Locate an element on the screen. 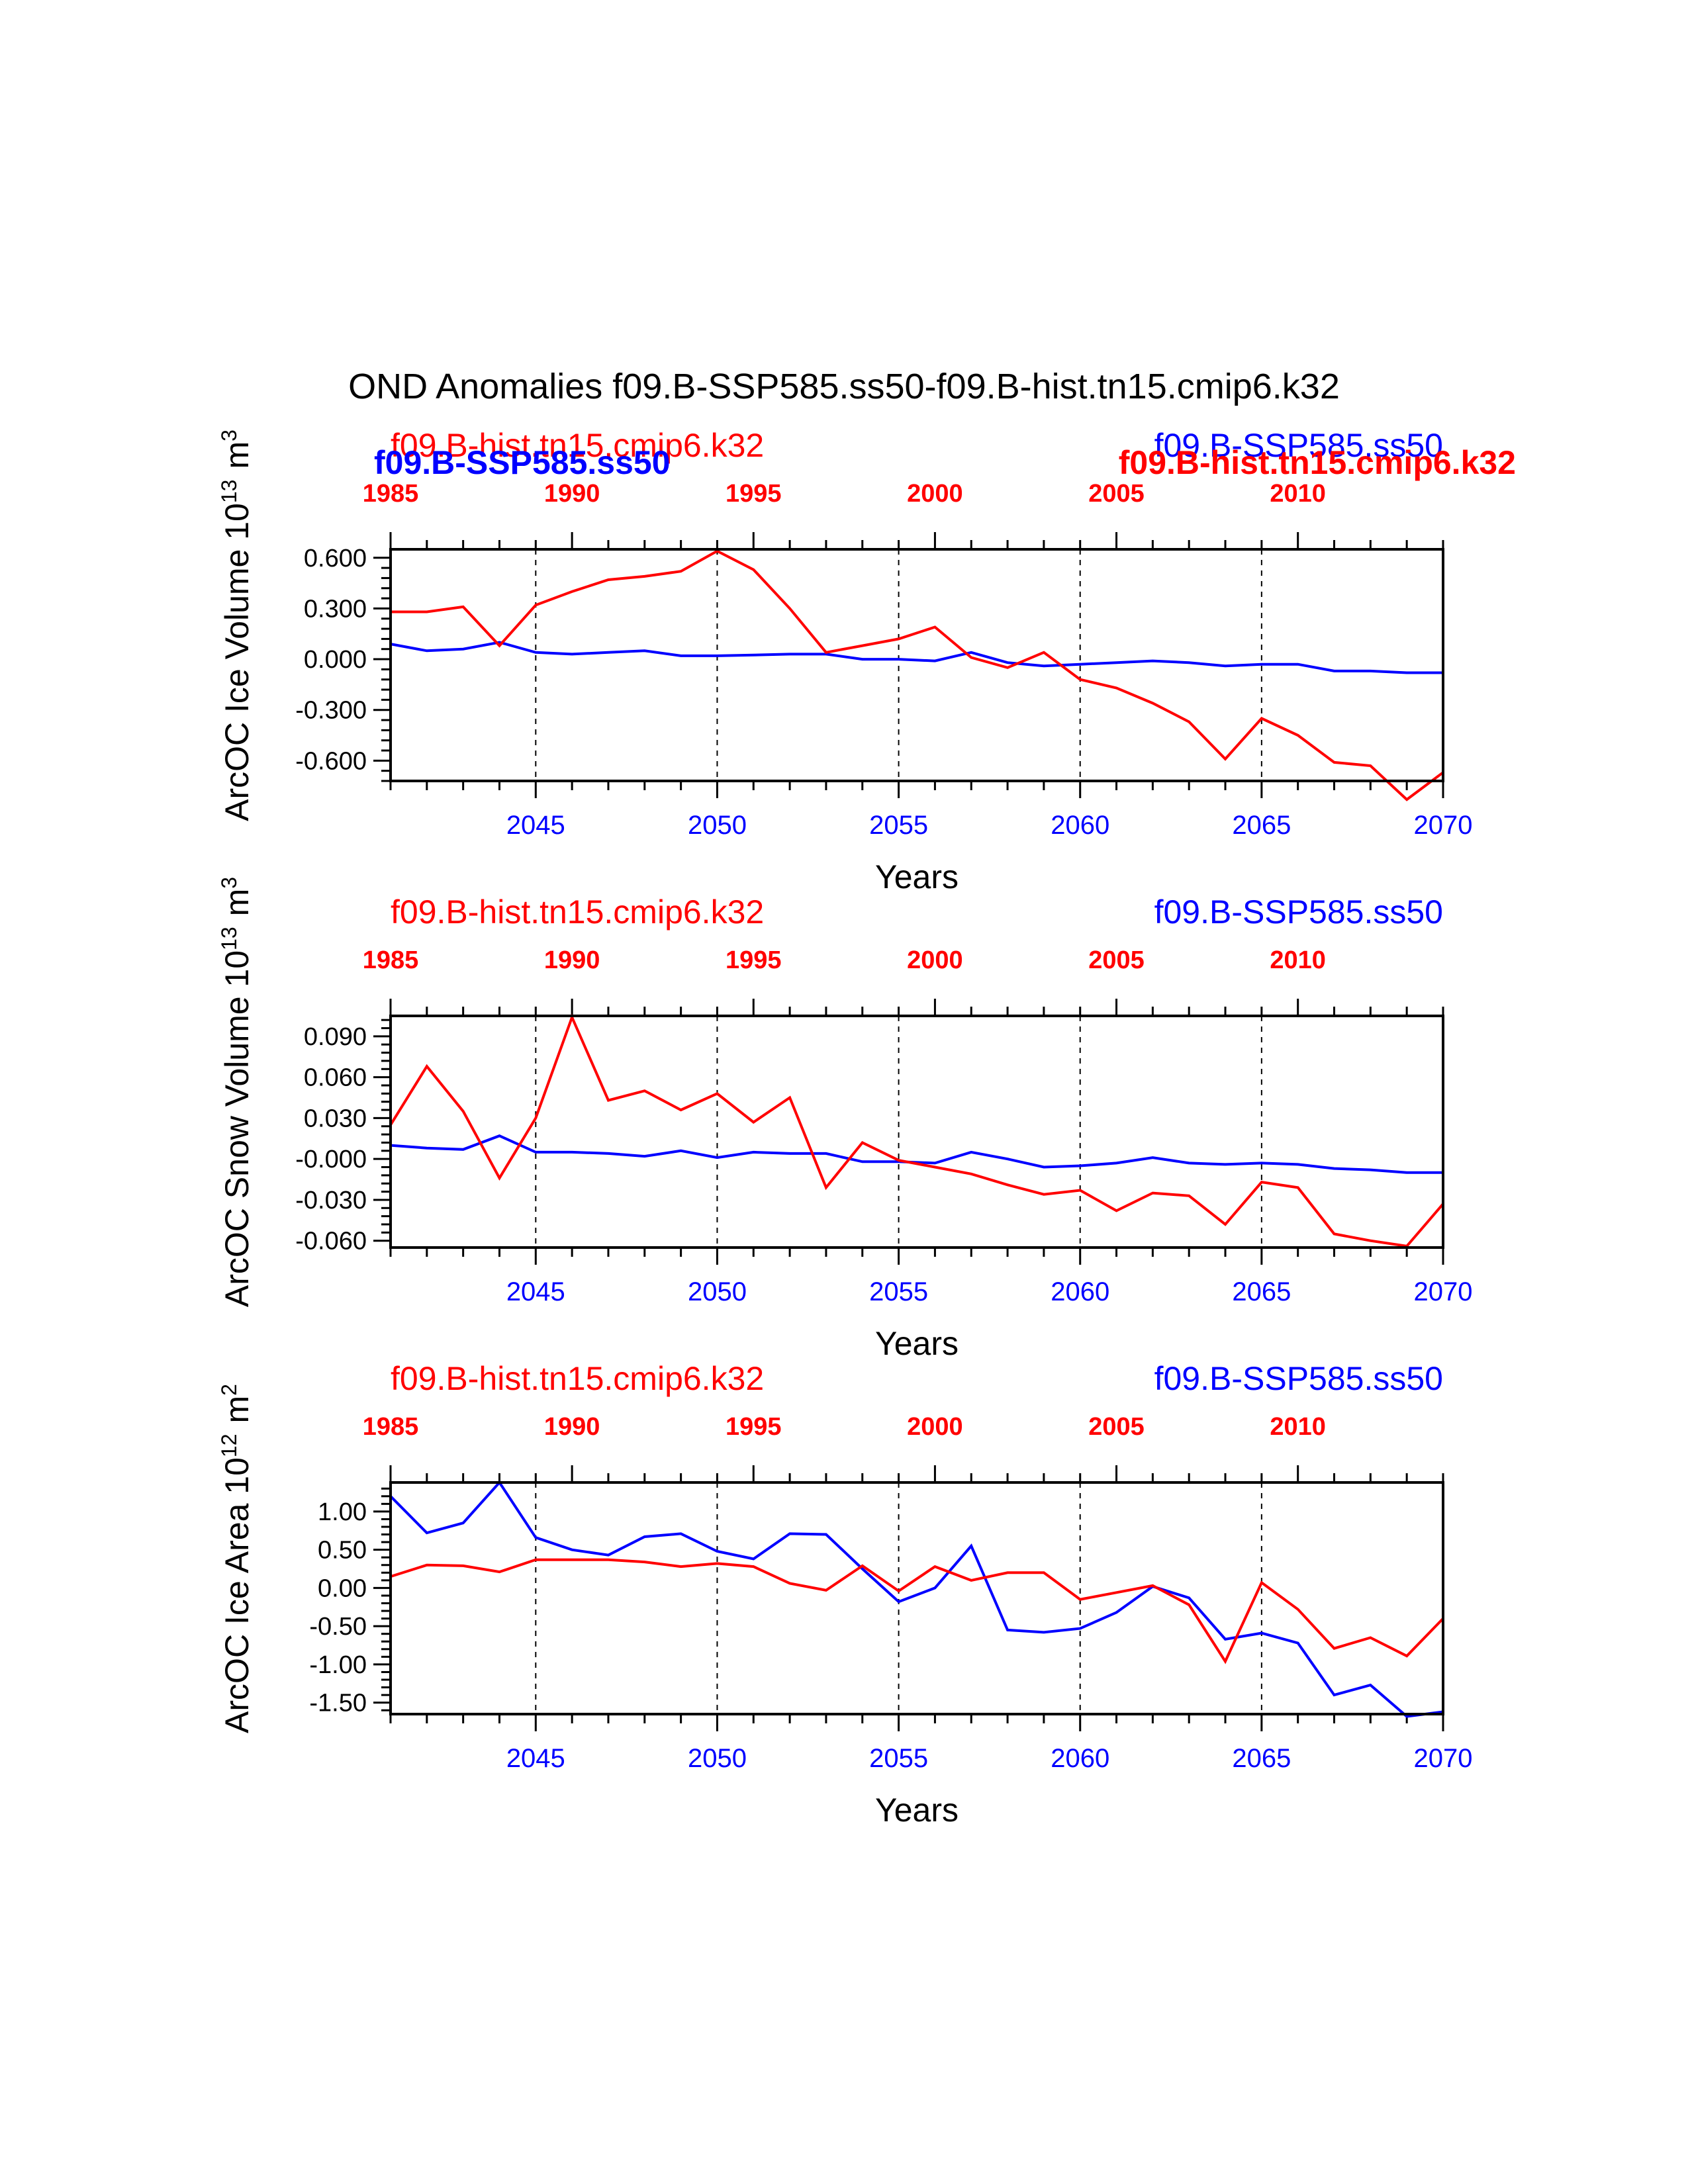 The image size is (1688, 2184). y-axis-label-text: ArcOC Snow Volume 10 is located at coordinates (237, 1128).